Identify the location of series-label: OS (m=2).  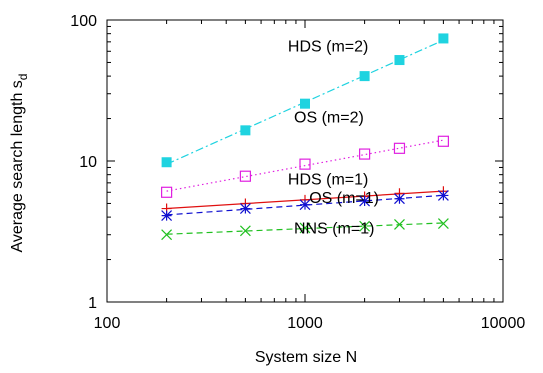
(329, 117).